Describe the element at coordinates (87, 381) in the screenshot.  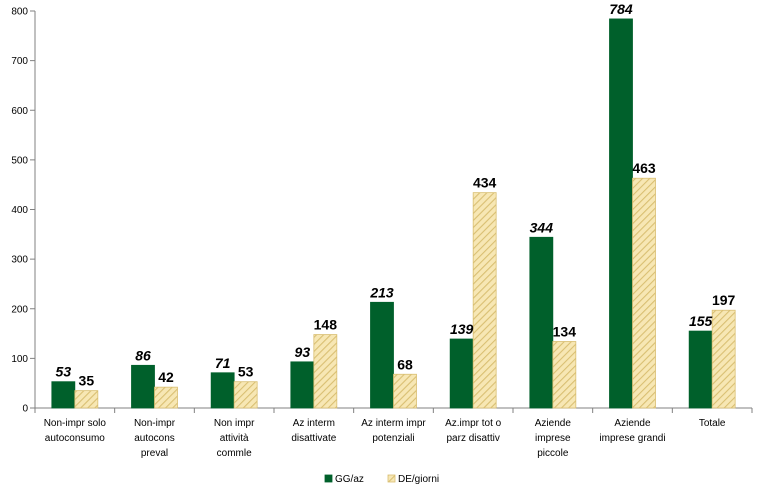
I see `data-label: 35` at that location.